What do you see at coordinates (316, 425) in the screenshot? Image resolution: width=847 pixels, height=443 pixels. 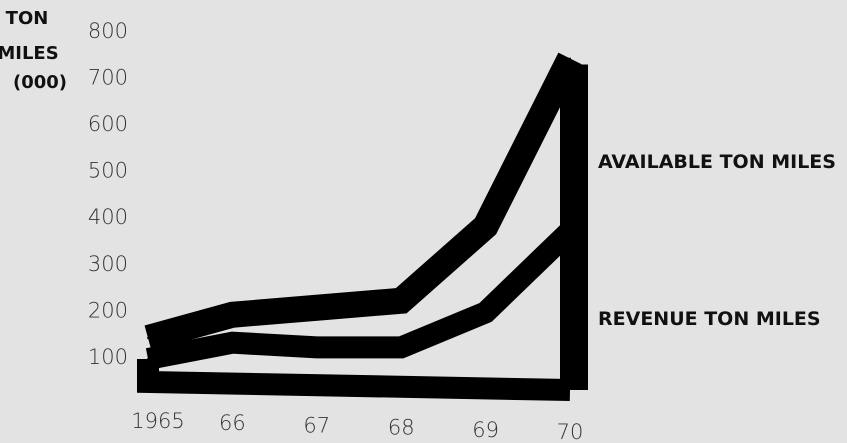 I see `x-tick-label: 67` at bounding box center [316, 425].